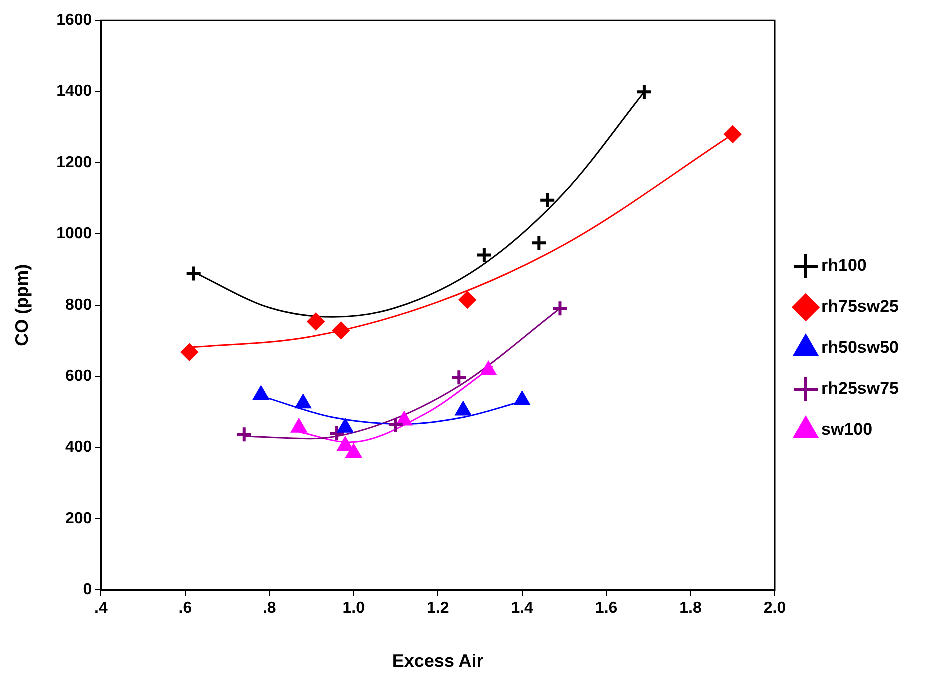 The width and height of the screenshot is (927, 685). What do you see at coordinates (861, 348) in the screenshot?
I see `legend-label: rh50sw50` at bounding box center [861, 348].